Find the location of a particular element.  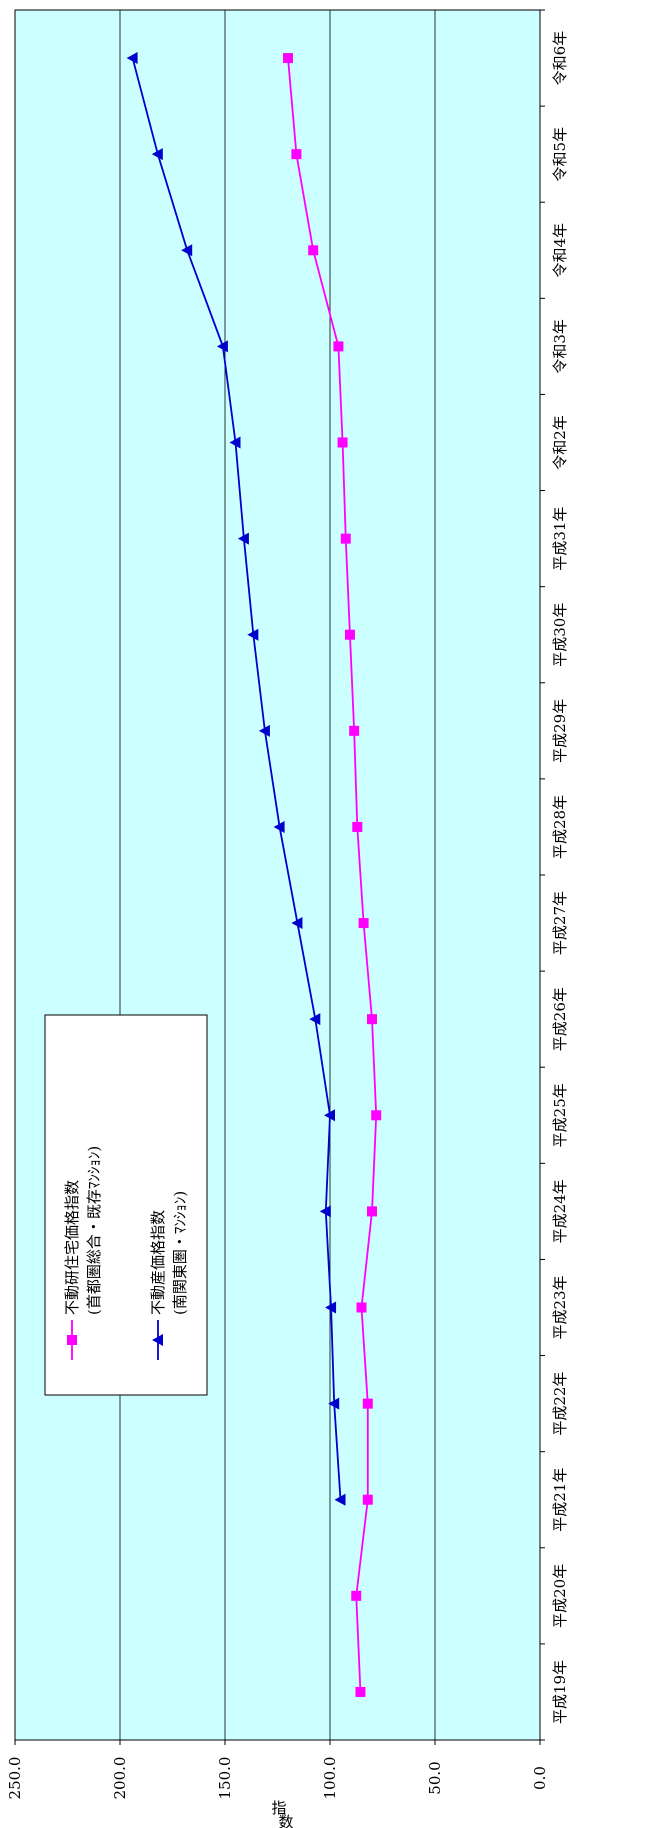

value-tick-label: 150.0 is located at coordinates (225, 1778).